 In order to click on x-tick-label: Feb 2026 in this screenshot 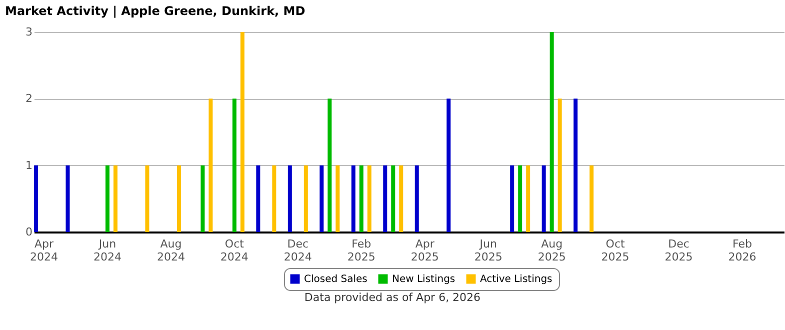, I will do `click(742, 251)`.